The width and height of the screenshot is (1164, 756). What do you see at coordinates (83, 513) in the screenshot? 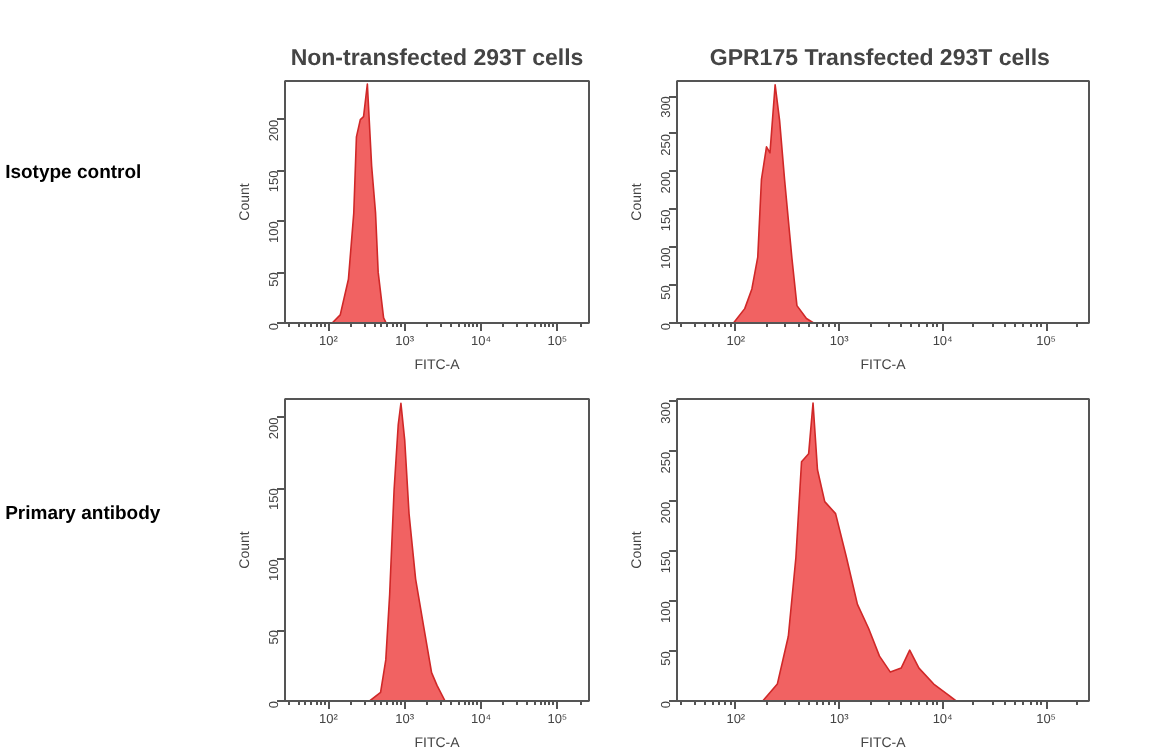
I see `text: Primary antibody` at bounding box center [83, 513].